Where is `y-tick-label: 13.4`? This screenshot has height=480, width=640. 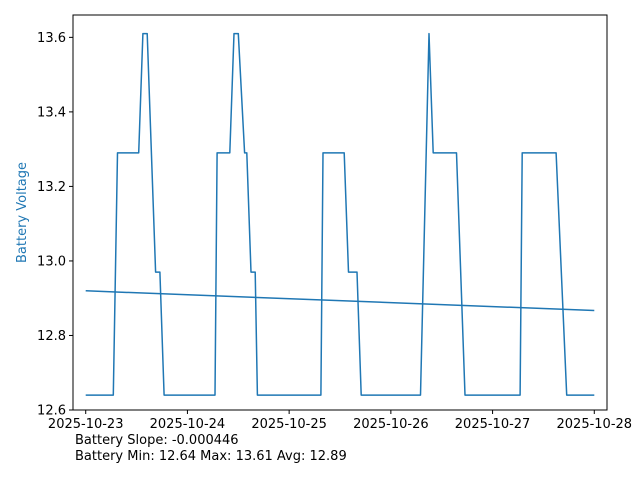
y-tick-label: 13.4 is located at coordinates (51, 112).